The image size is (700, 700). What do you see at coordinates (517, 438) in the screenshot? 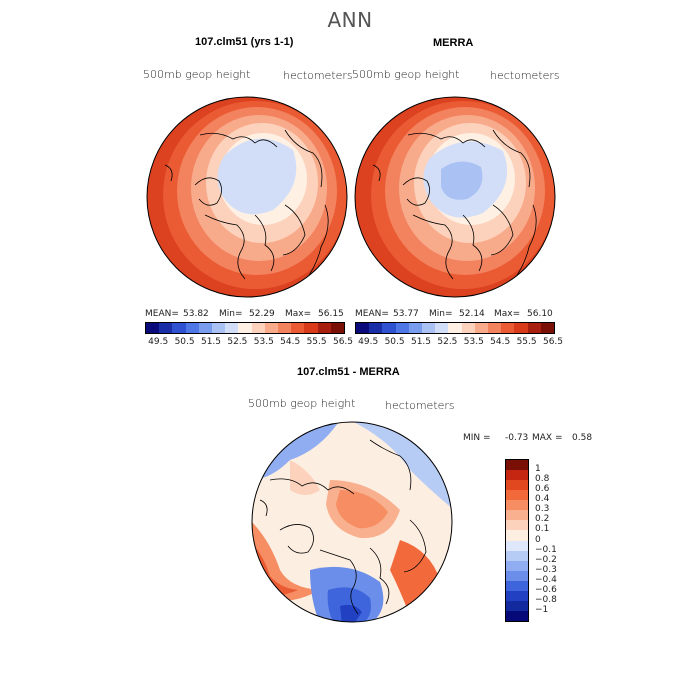
I see `diff-min-value: -0.73` at bounding box center [517, 438].